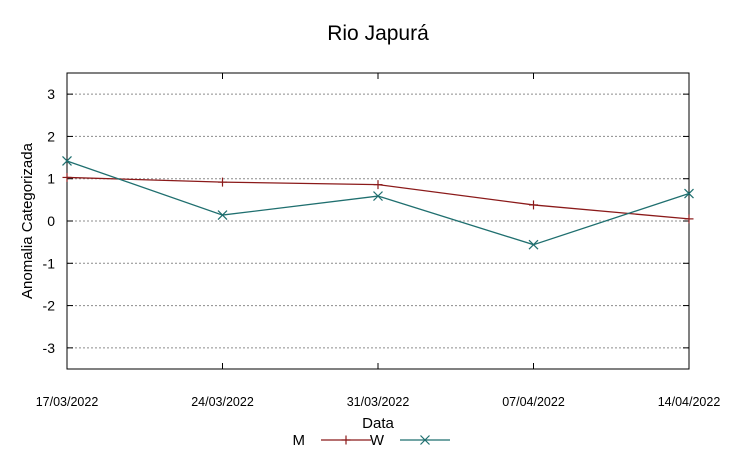 The width and height of the screenshot is (752, 458). I want to click on legend-label-m: M, so click(299, 440).